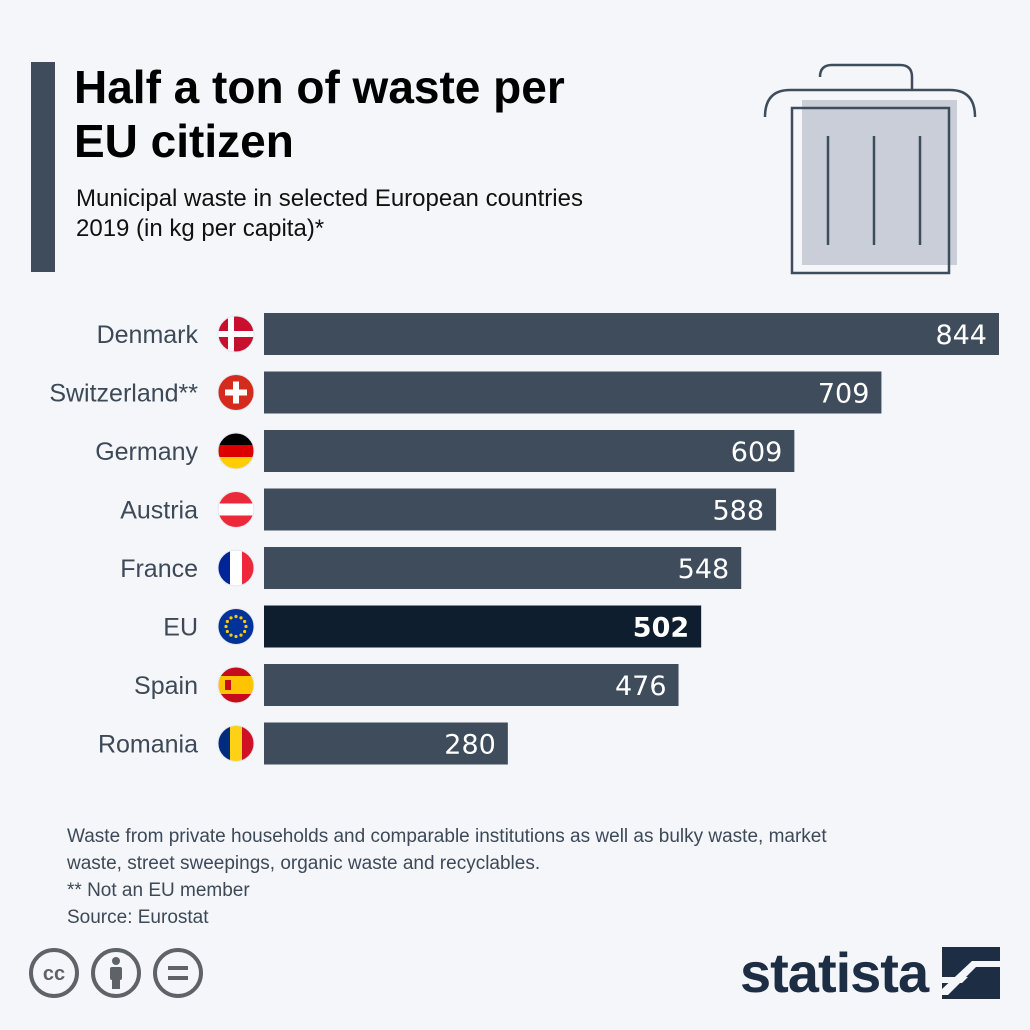  I want to click on bar-denmark, so click(631, 334).